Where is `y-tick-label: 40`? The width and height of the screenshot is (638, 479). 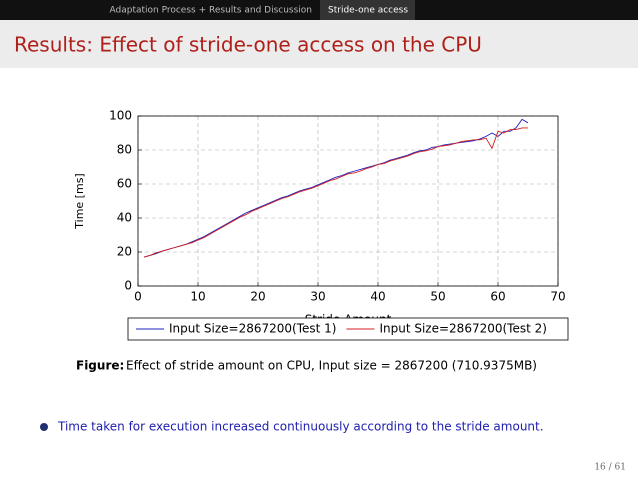
y-tick-label: 40 is located at coordinates (124, 218).